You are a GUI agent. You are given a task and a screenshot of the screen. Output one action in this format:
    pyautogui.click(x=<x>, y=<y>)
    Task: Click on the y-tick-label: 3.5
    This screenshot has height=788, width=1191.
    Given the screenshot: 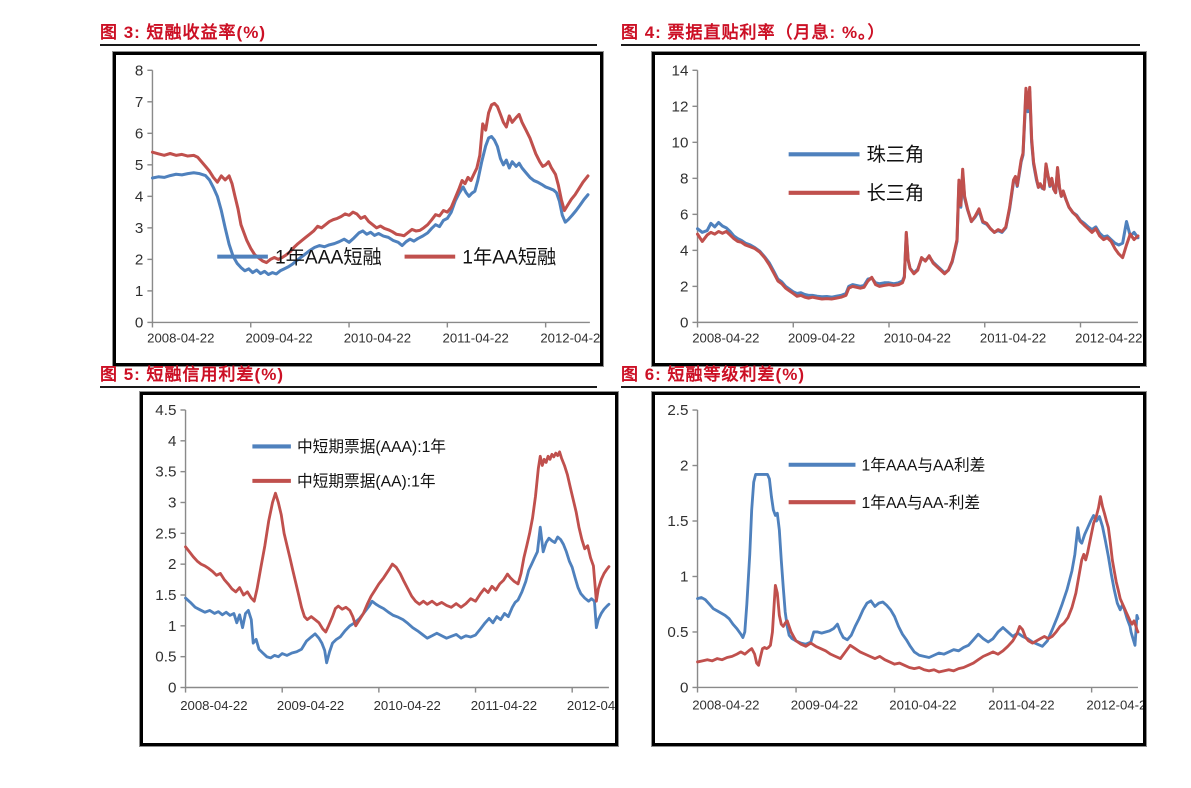 What is the action you would take?
    pyautogui.click(x=165, y=472)
    